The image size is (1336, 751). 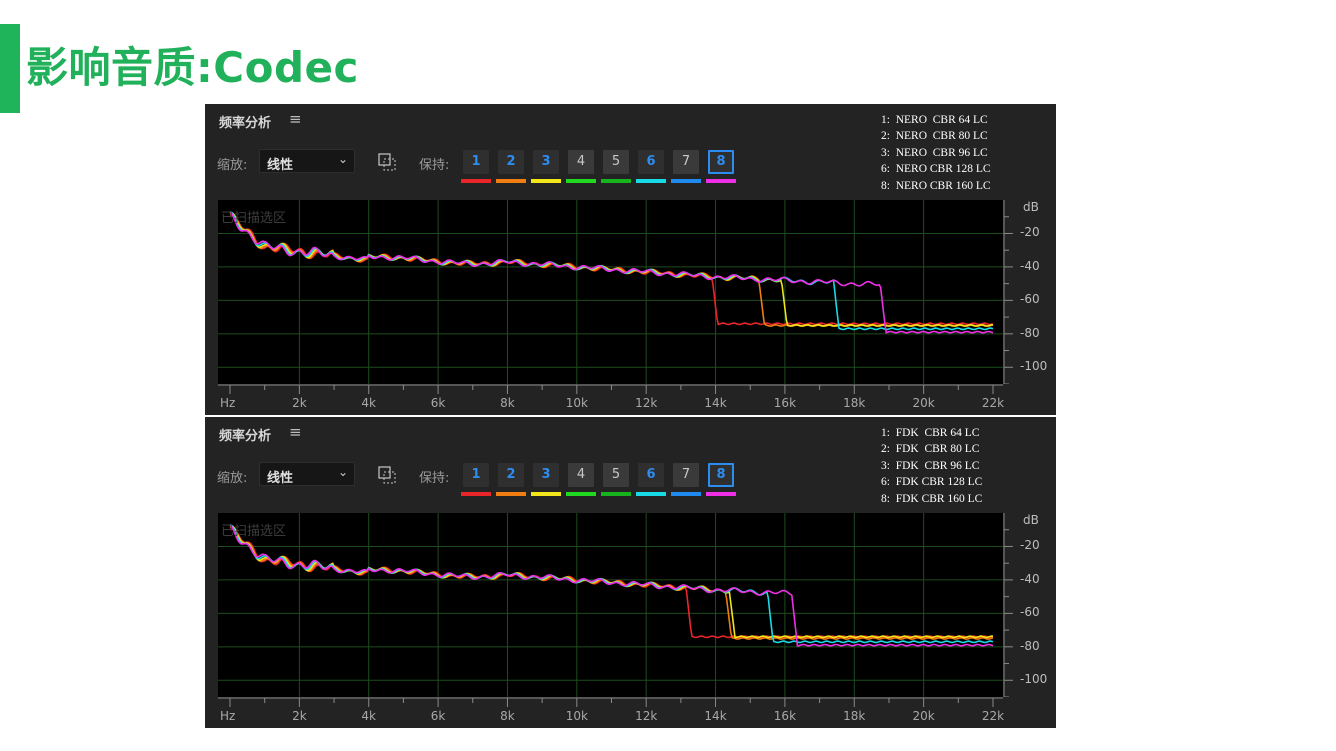 I want to click on title-accent-bar, so click(x=10, y=68).